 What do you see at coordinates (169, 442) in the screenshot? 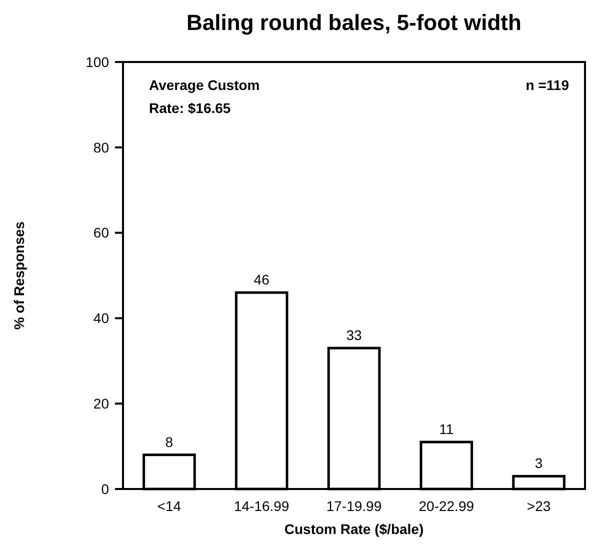
I see `data-label: 8` at bounding box center [169, 442].